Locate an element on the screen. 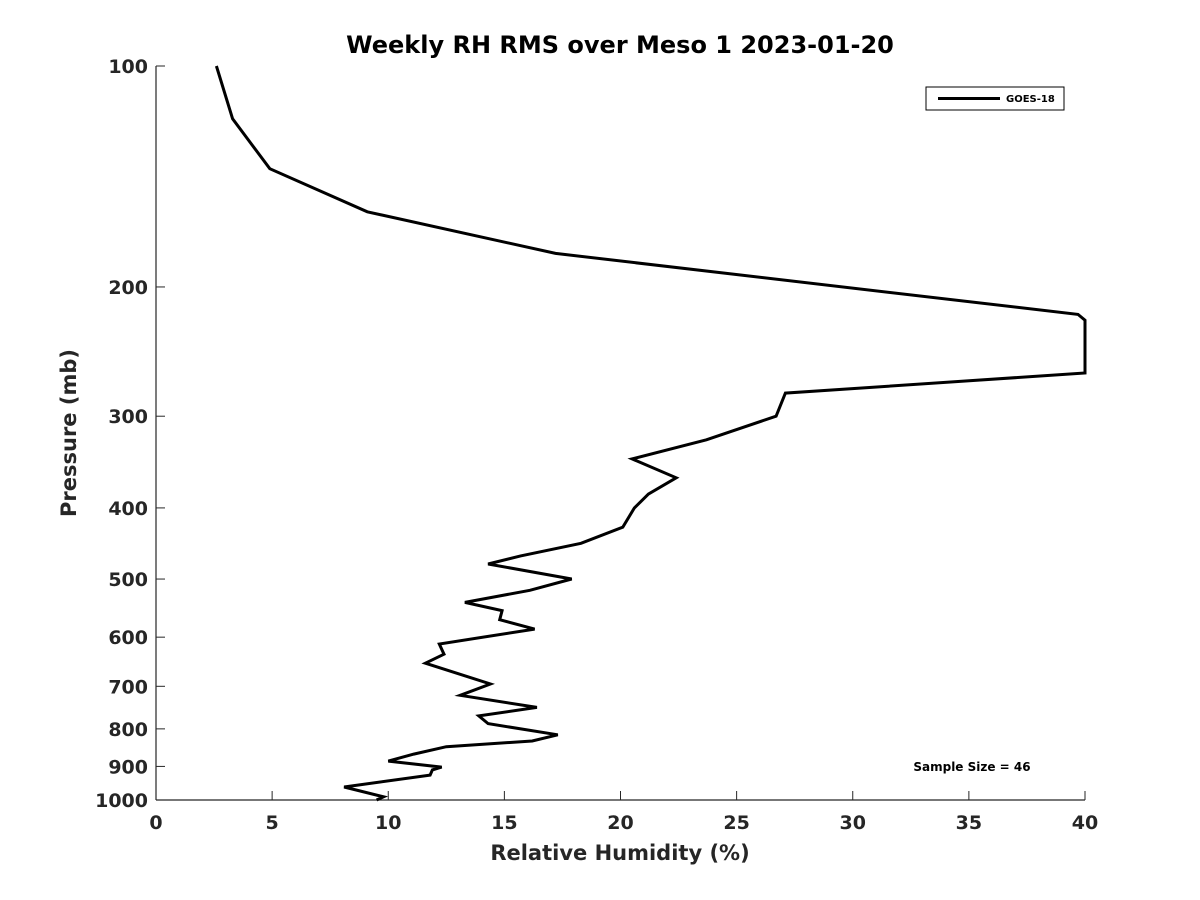 Image resolution: width=1200 pixels, height=900 pixels. x-tick-label: 10 is located at coordinates (388, 823).